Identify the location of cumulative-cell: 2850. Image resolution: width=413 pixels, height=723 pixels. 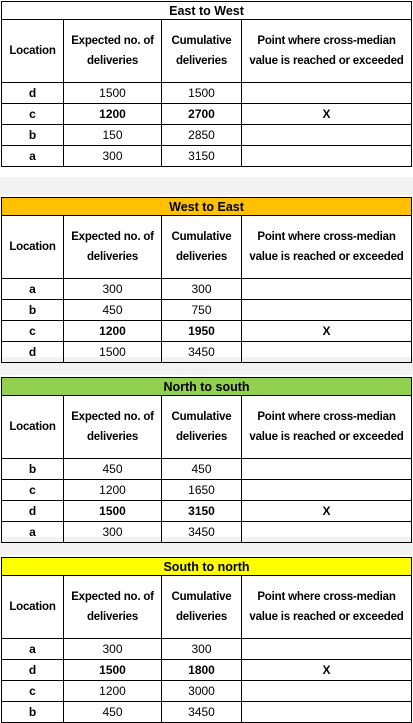
(201, 135).